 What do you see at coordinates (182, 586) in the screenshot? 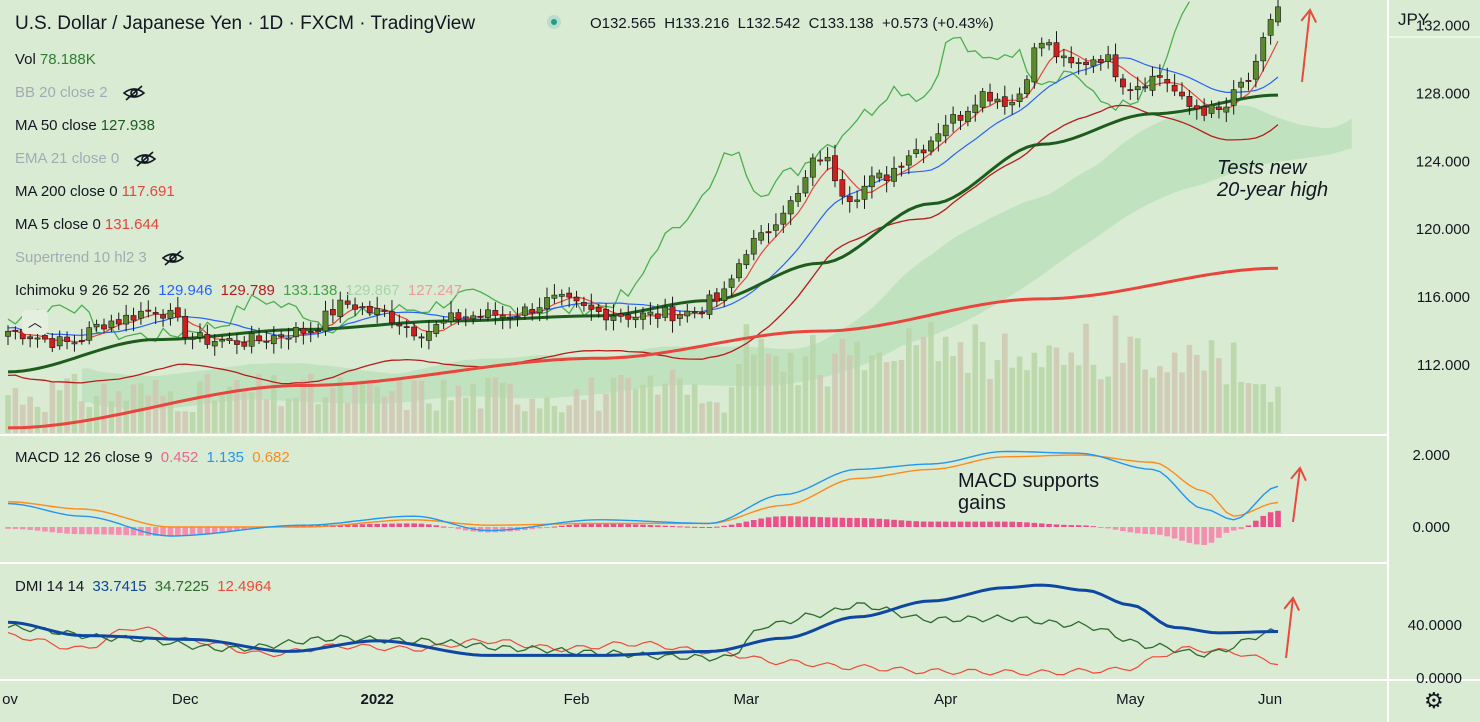
I see `legend-dmi-v2: 34.7225` at bounding box center [182, 586].